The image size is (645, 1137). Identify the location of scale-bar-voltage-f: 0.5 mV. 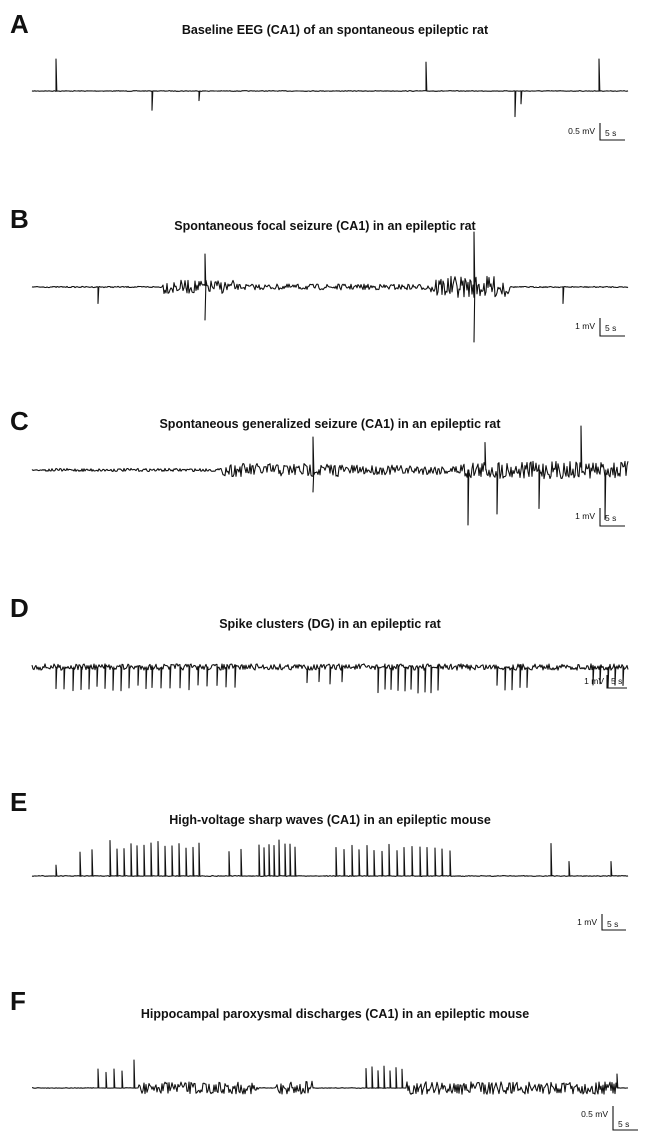
(594, 1114).